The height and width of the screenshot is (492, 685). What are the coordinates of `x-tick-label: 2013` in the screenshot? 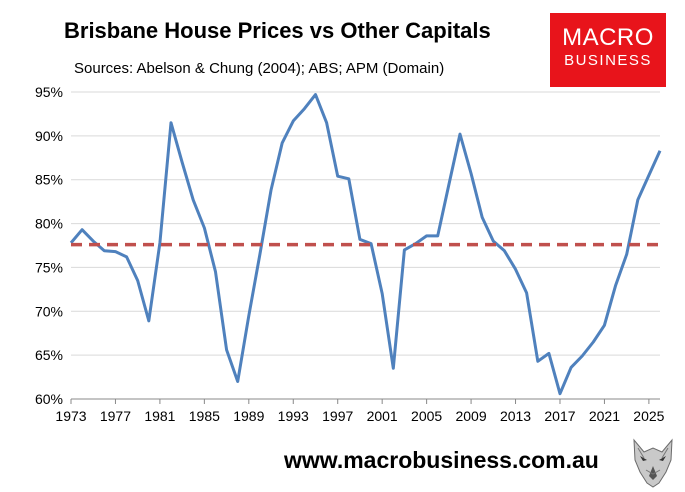 It's located at (515, 416).